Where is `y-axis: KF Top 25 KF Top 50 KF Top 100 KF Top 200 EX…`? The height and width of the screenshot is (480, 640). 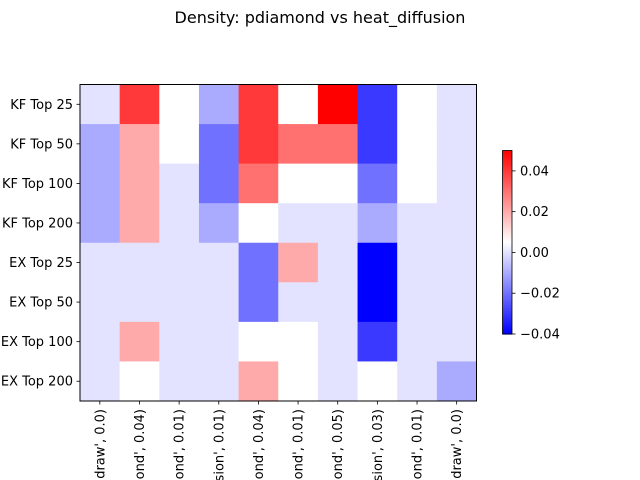 y-axis: KF Top 25 KF Top 50 KF Top 100 KF Top 200 EX… is located at coordinates (40, 244).